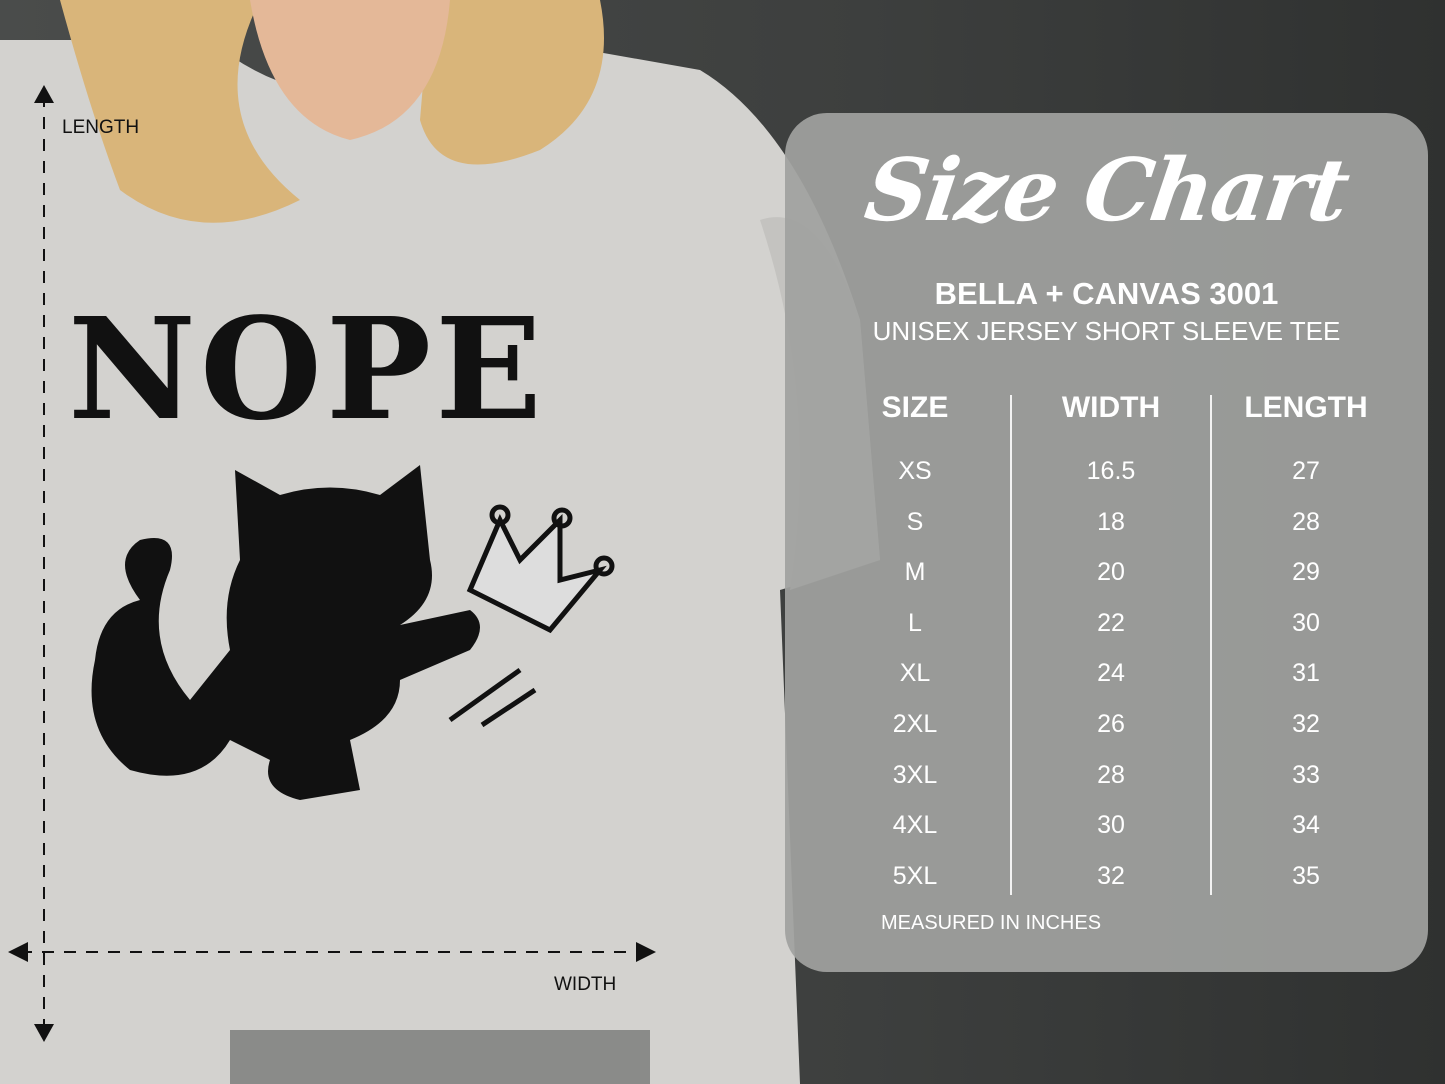 The width and height of the screenshot is (1445, 1084). I want to click on column-header: SIZE, so click(915, 407).